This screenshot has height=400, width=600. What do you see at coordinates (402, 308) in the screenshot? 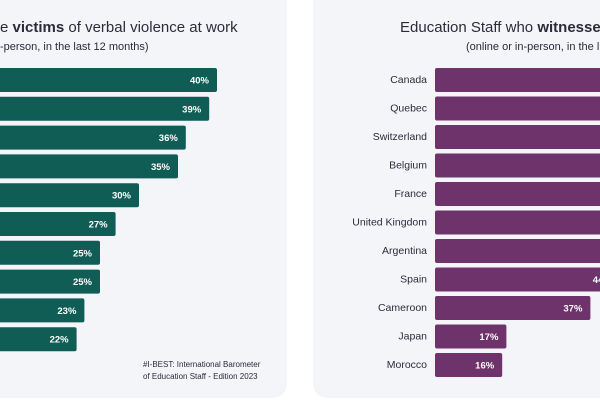
I see `category-label: Cameroon` at bounding box center [402, 308].